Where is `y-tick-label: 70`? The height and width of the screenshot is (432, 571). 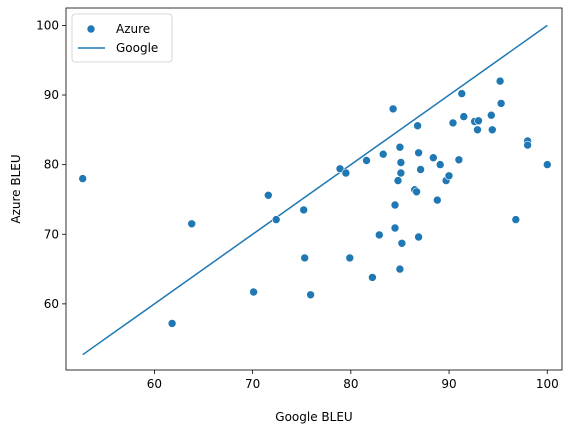
y-tick-label: 70 is located at coordinates (51, 234).